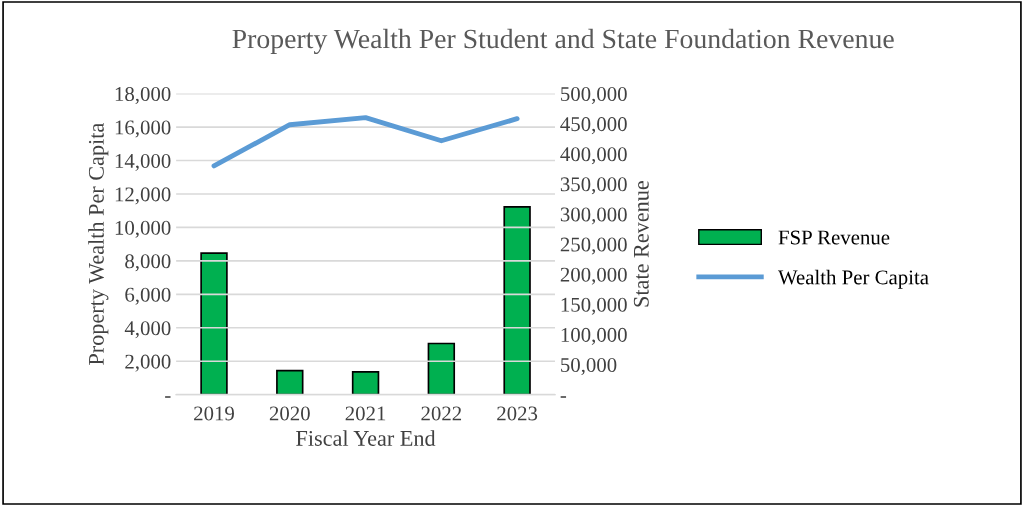 The image size is (1024, 506). What do you see at coordinates (593, 156) in the screenshot?
I see `y2-tick-label: 400,000` at bounding box center [593, 156].